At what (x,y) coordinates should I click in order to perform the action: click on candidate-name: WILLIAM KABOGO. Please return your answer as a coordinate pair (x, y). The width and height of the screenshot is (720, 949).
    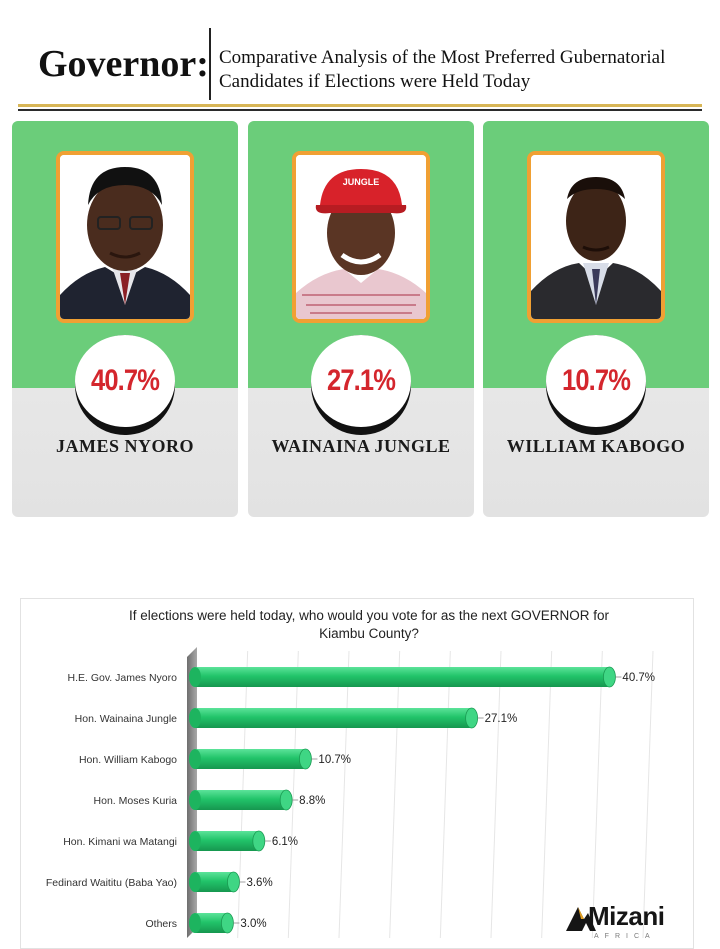
    Looking at the image, I should click on (596, 446).